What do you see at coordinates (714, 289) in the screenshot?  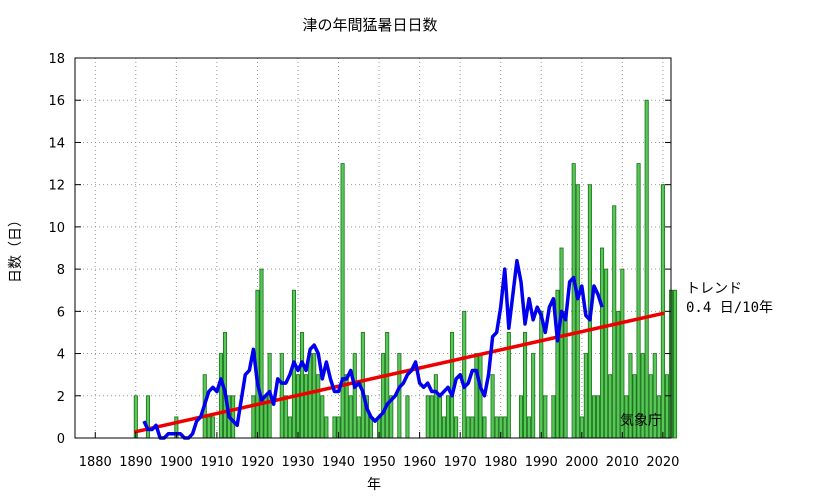 I see `trend-label: トレンド` at bounding box center [714, 289].